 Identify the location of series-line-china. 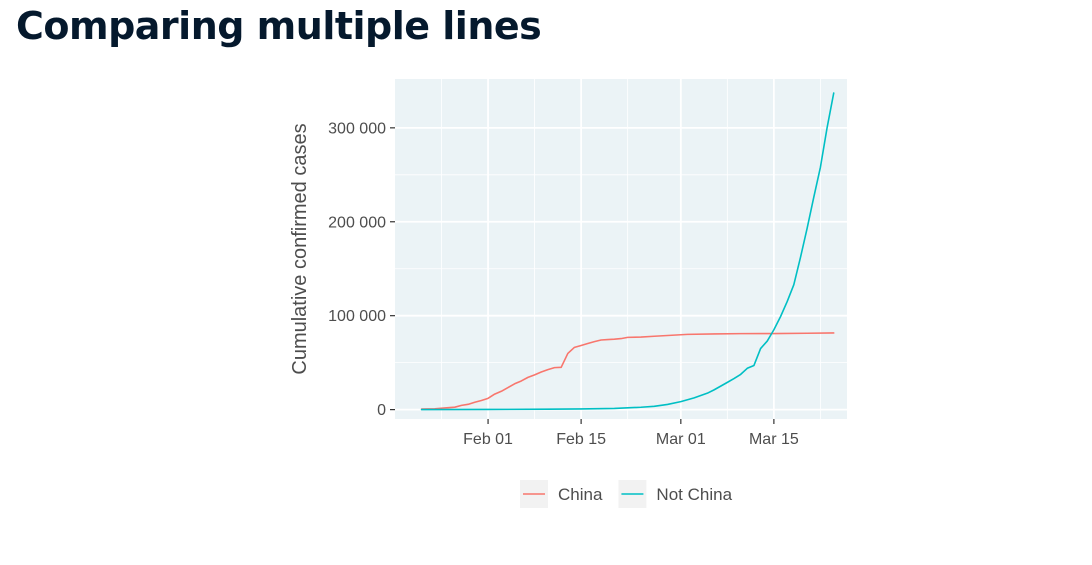
(627, 371).